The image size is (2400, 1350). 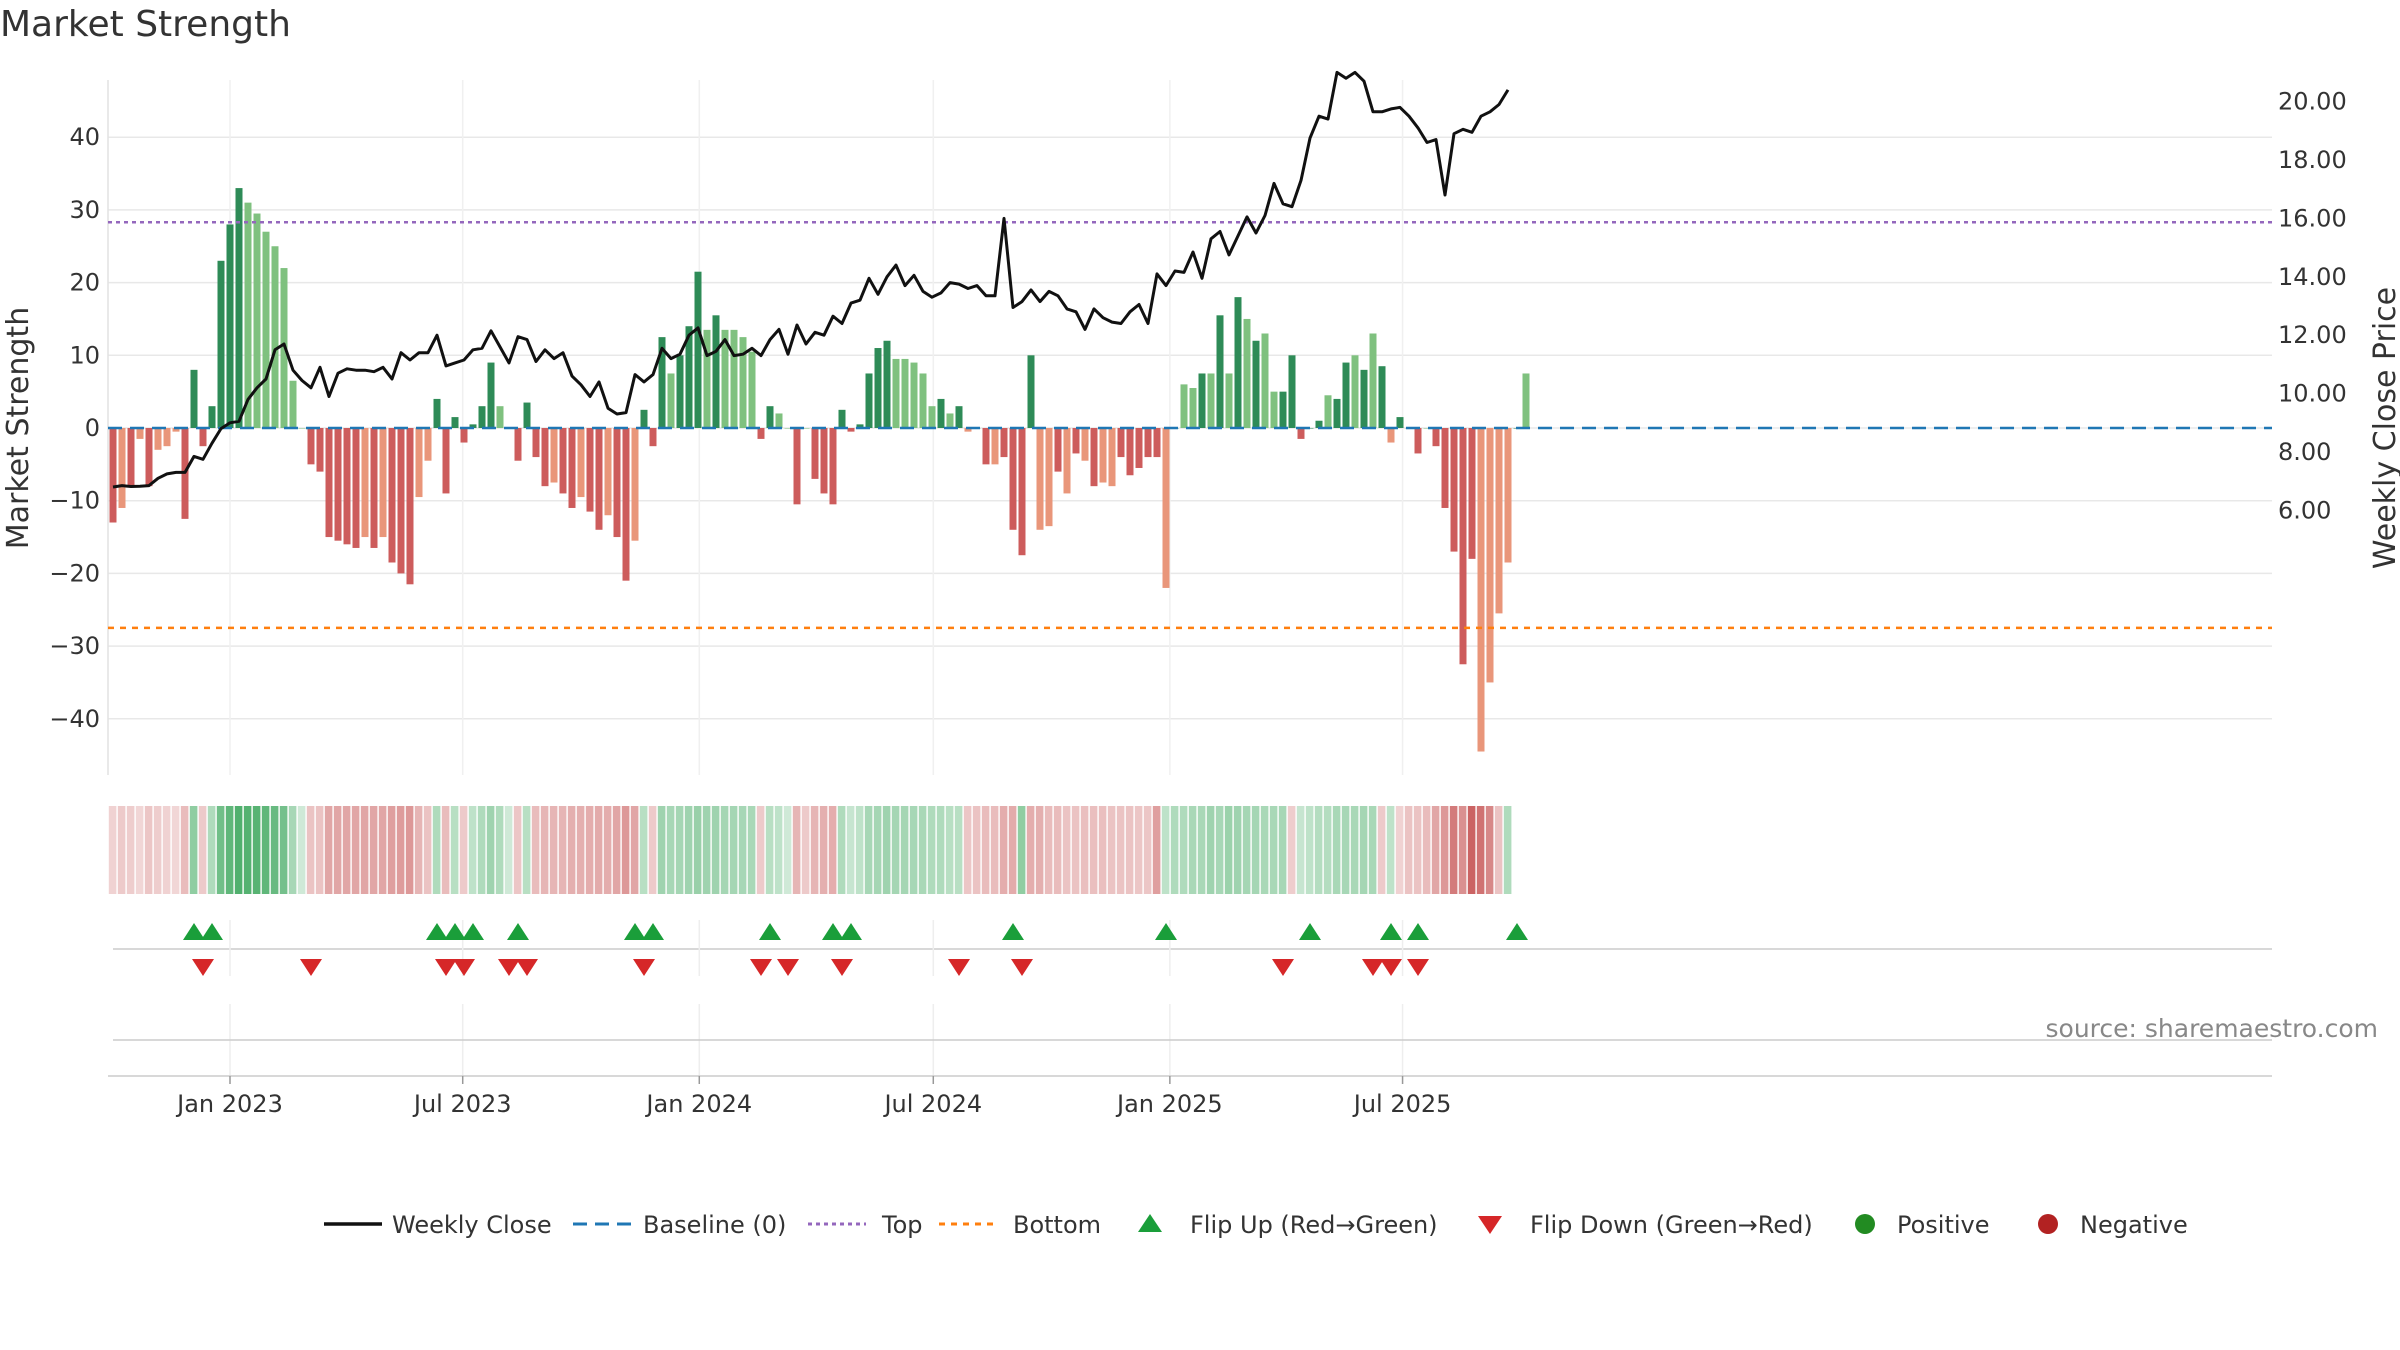 What do you see at coordinates (2312, 218) in the screenshot?
I see `y-right-tick-label: 16.00` at bounding box center [2312, 218].